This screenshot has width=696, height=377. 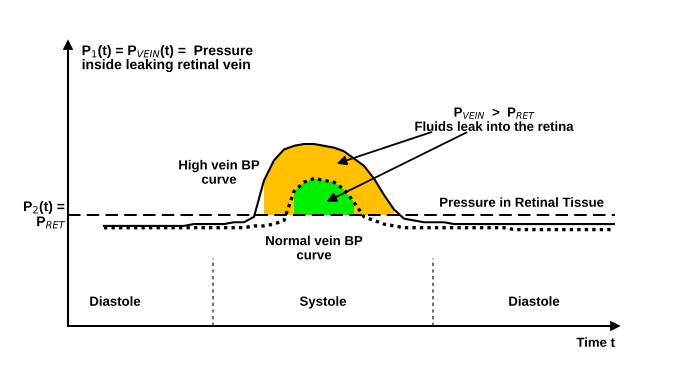 I want to click on x-axis-title: Time t, so click(x=595, y=342).